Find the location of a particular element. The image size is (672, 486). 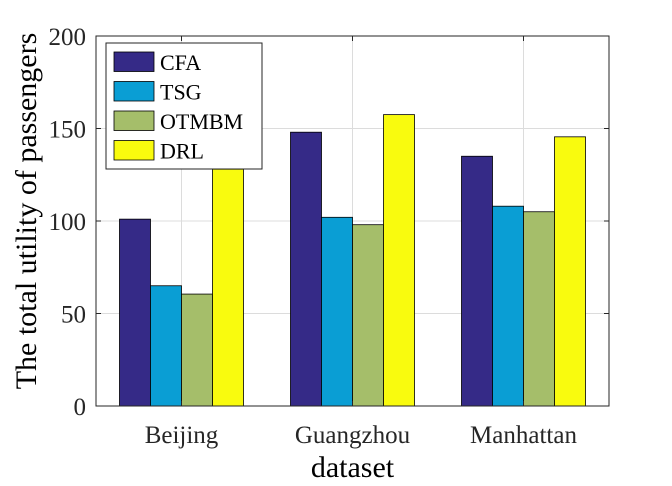

x-axis-label: dataset is located at coordinates (353, 467).